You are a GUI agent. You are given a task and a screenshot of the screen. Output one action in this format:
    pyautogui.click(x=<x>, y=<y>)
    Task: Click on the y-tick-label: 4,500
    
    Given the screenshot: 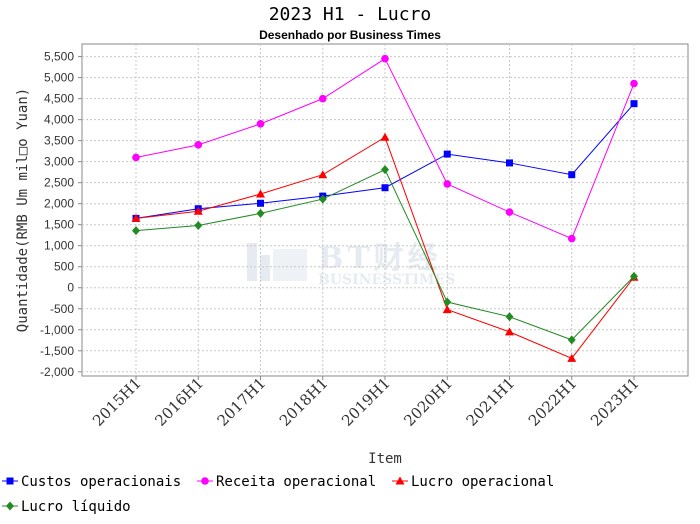 What is the action you would take?
    pyautogui.click(x=59, y=99)
    